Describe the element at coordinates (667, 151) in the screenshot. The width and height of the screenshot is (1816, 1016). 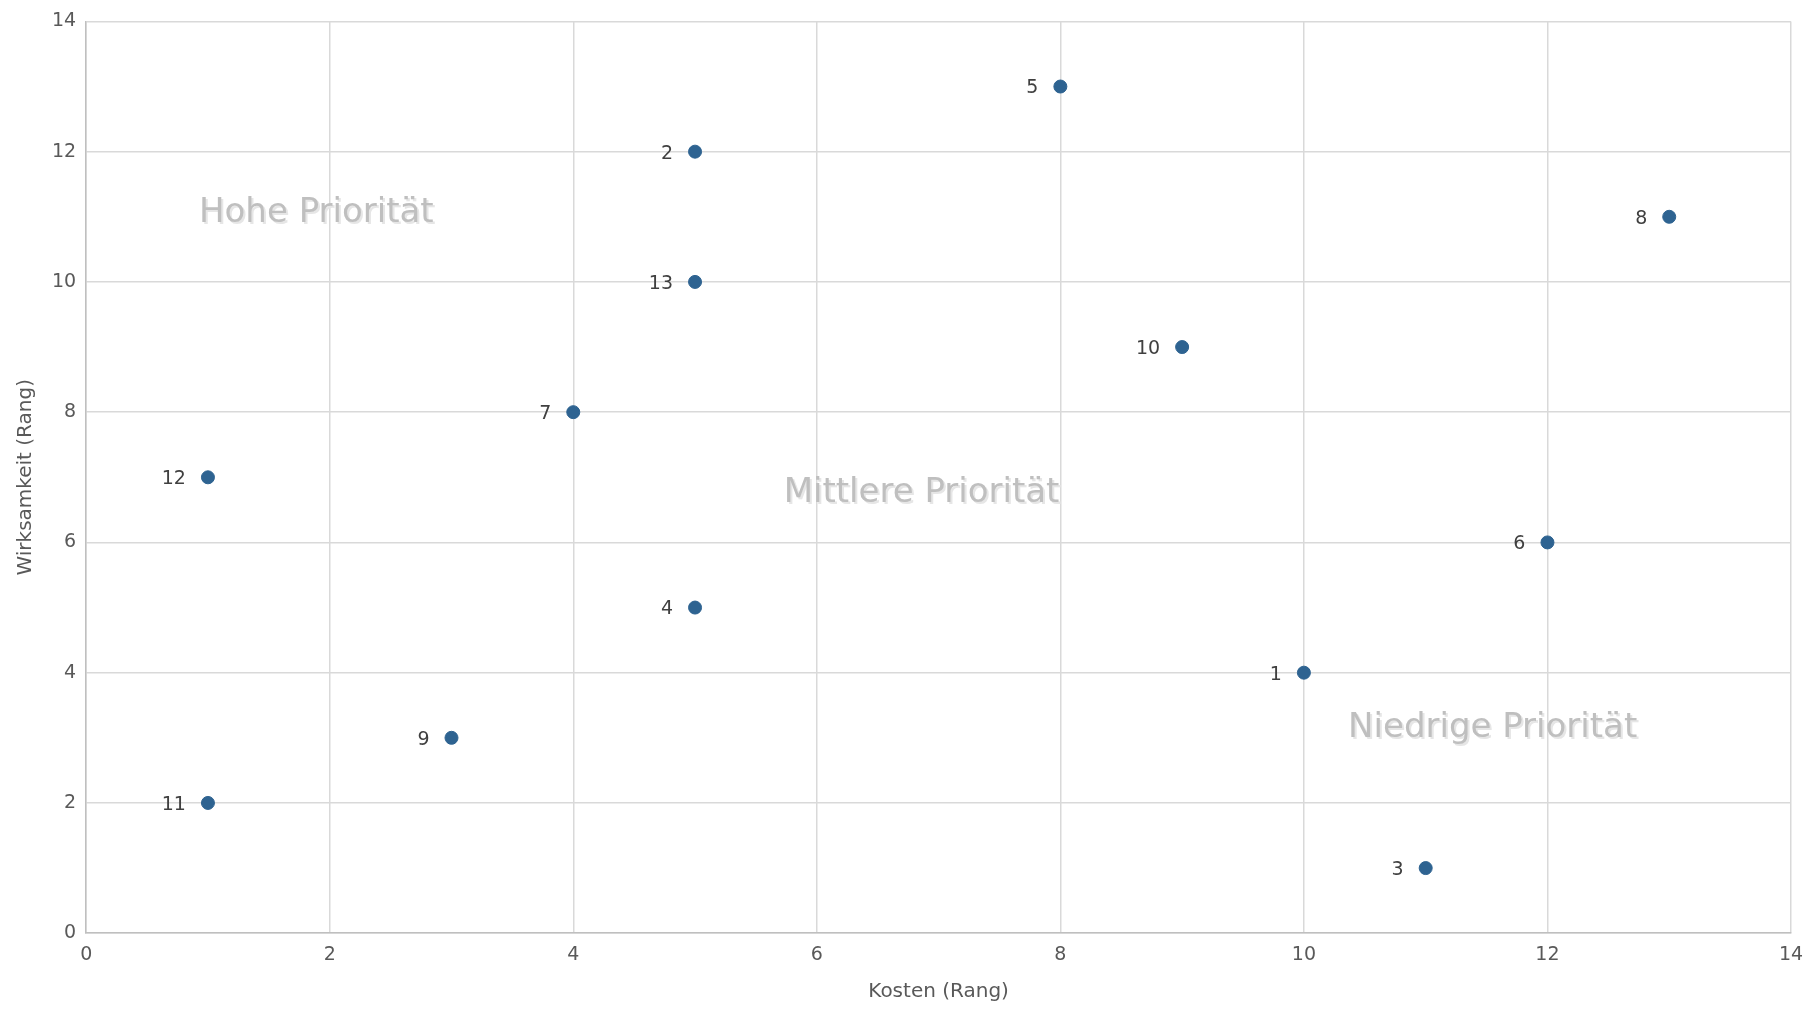
I see `series-label: 2` at that location.